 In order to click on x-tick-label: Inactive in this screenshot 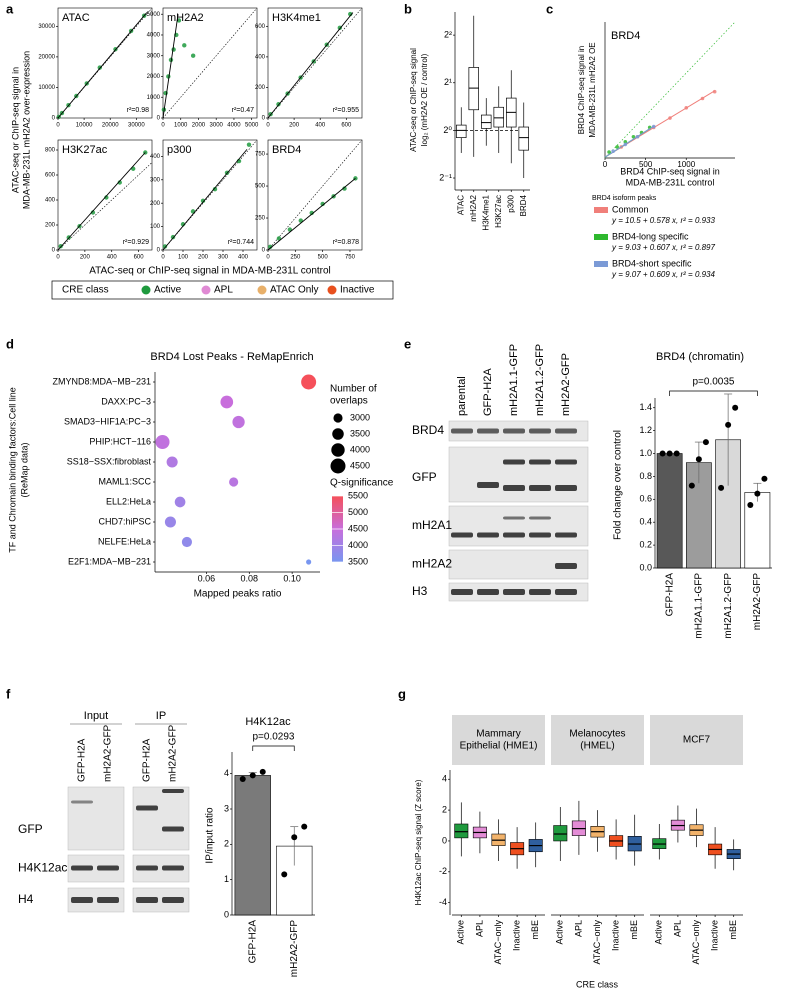, I will do `click(714, 935)`.